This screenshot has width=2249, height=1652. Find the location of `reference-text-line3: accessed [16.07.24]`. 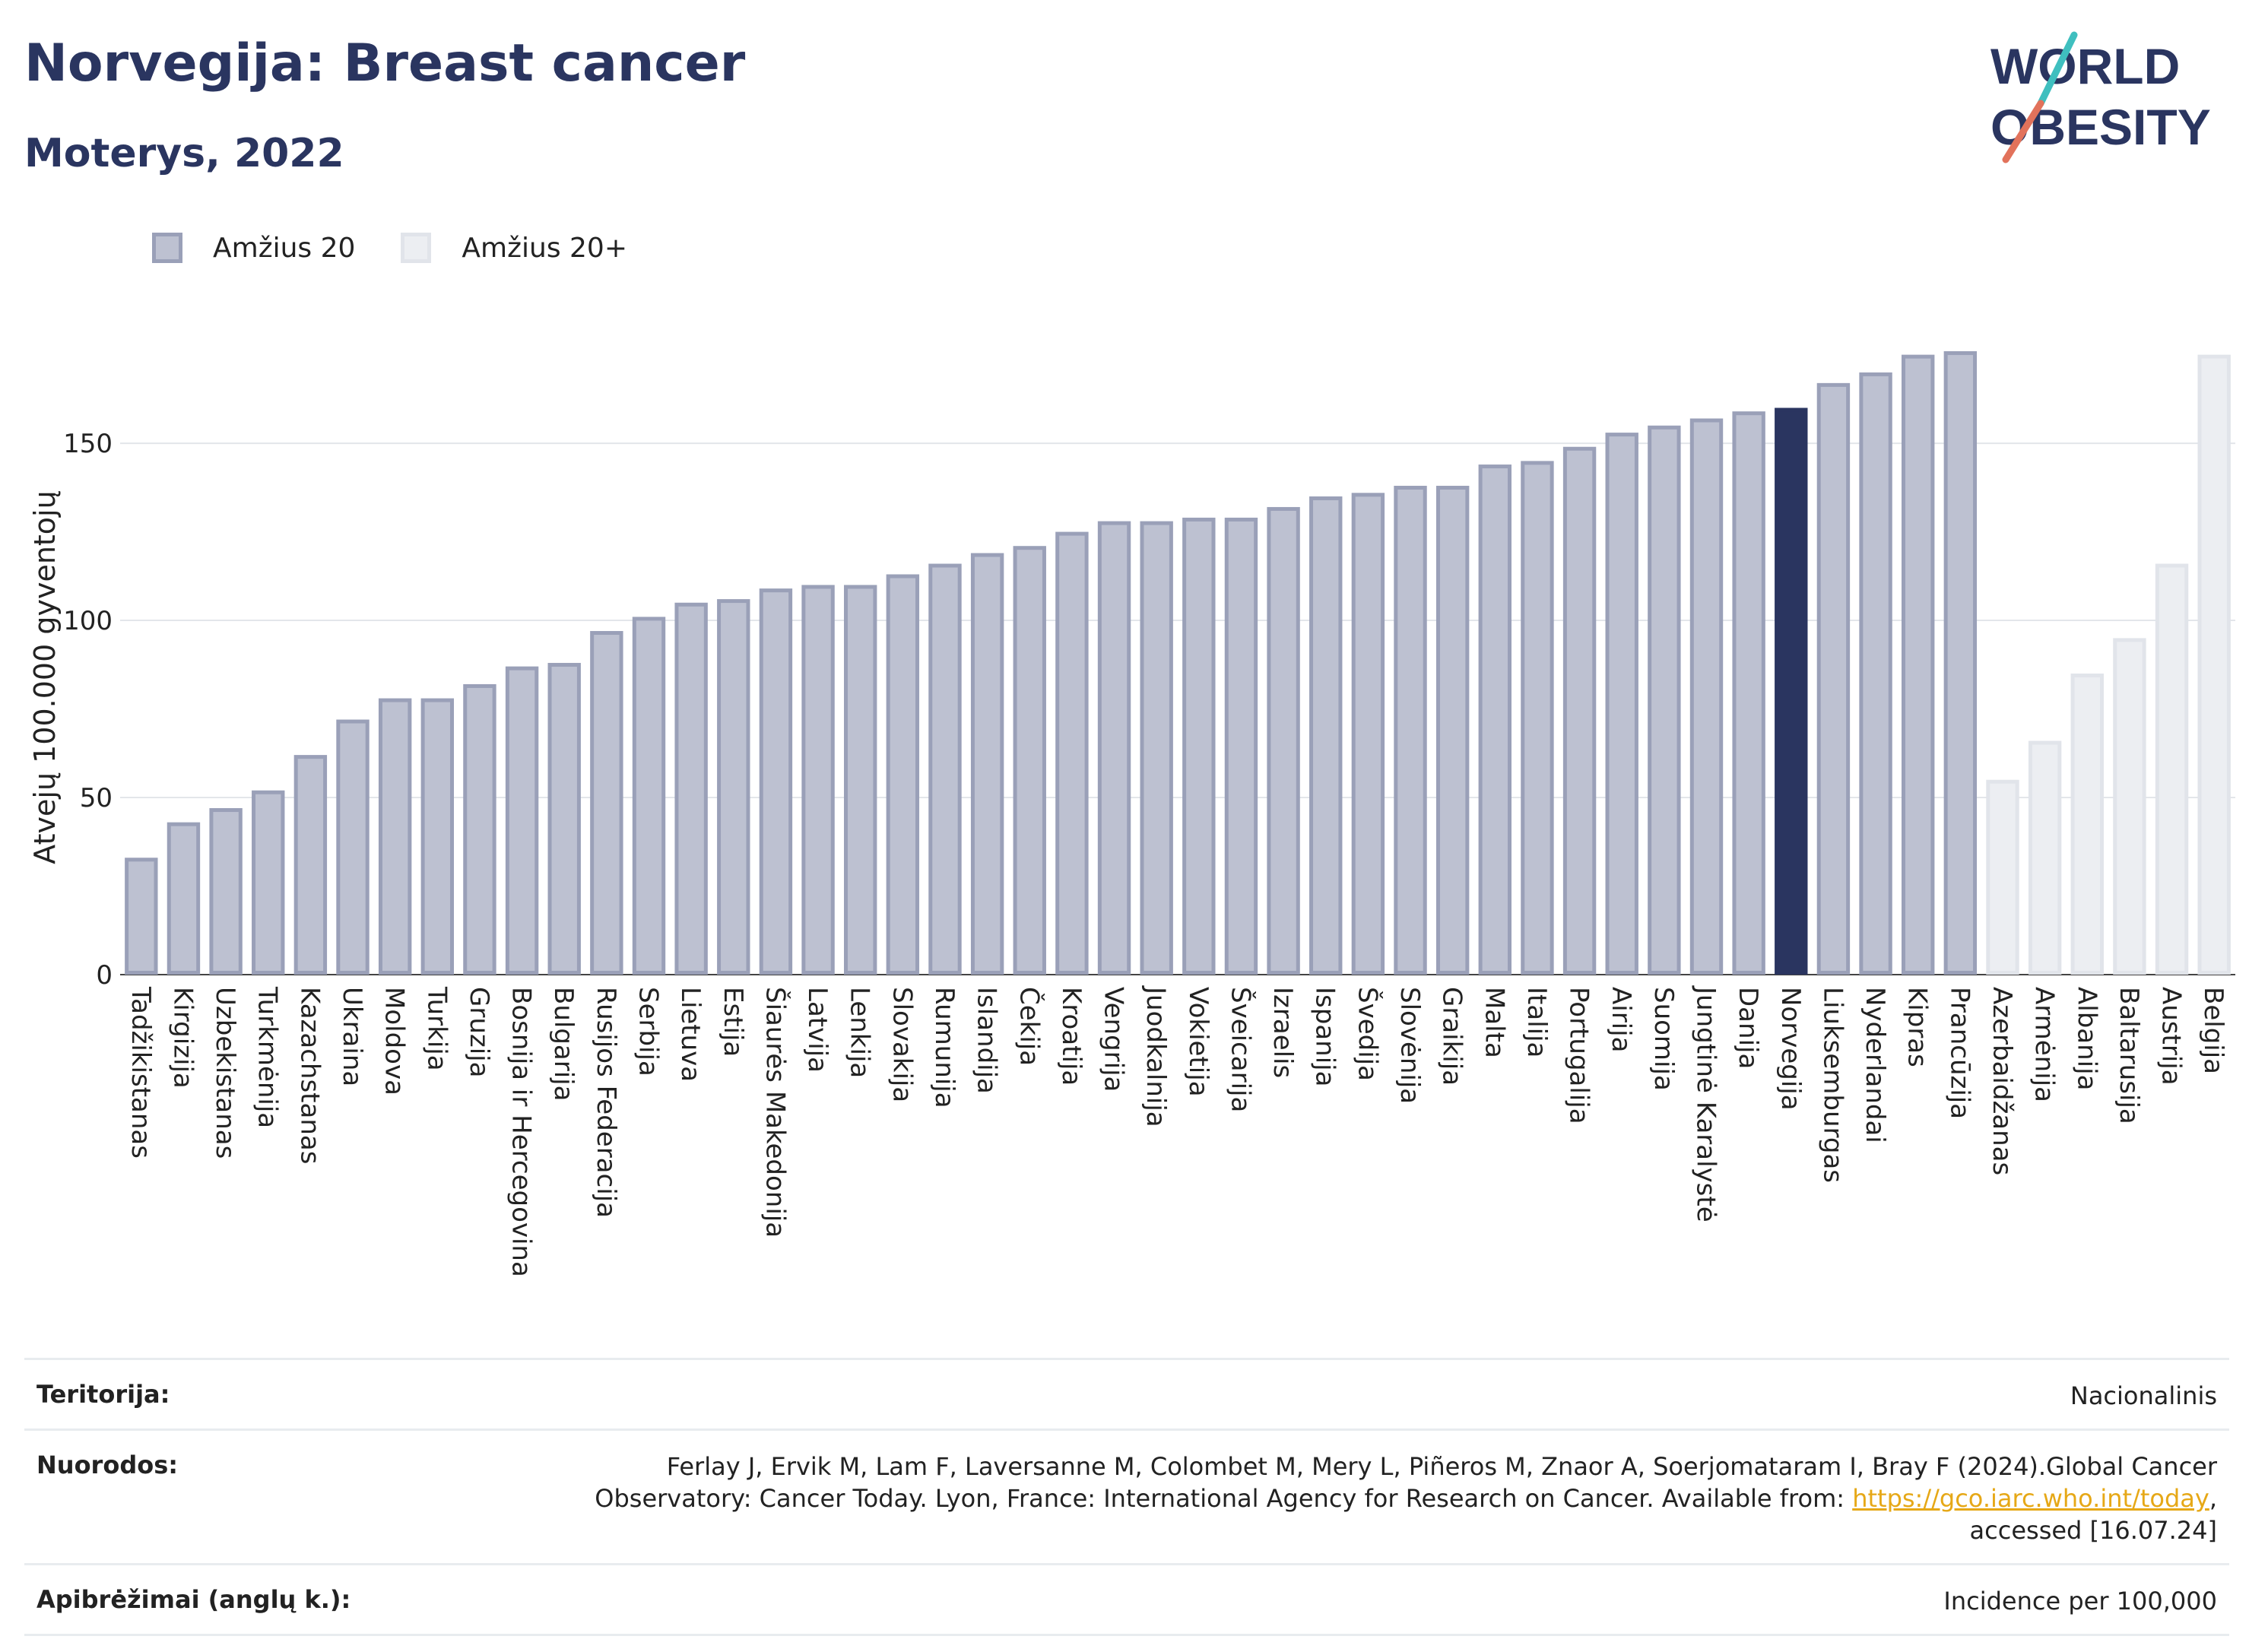

reference-text-line3: accessed [16.07.24] is located at coordinates (2093, 1530).